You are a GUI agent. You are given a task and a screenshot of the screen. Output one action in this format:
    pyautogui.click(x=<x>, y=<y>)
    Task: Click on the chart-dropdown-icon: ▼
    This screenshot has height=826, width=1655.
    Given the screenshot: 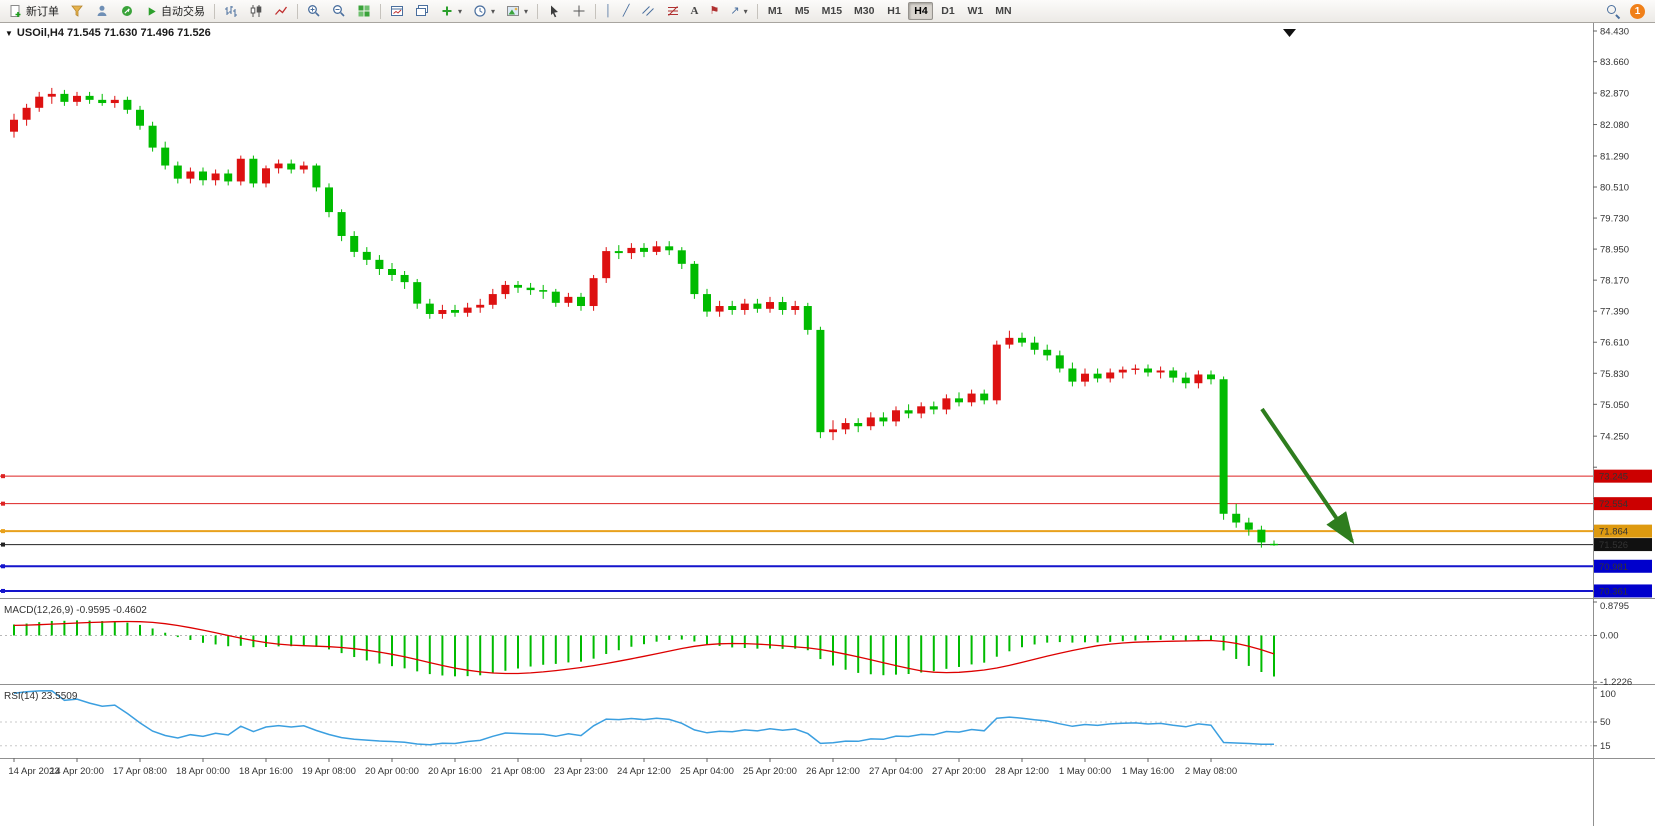 What is the action you would take?
    pyautogui.click(x=9, y=33)
    